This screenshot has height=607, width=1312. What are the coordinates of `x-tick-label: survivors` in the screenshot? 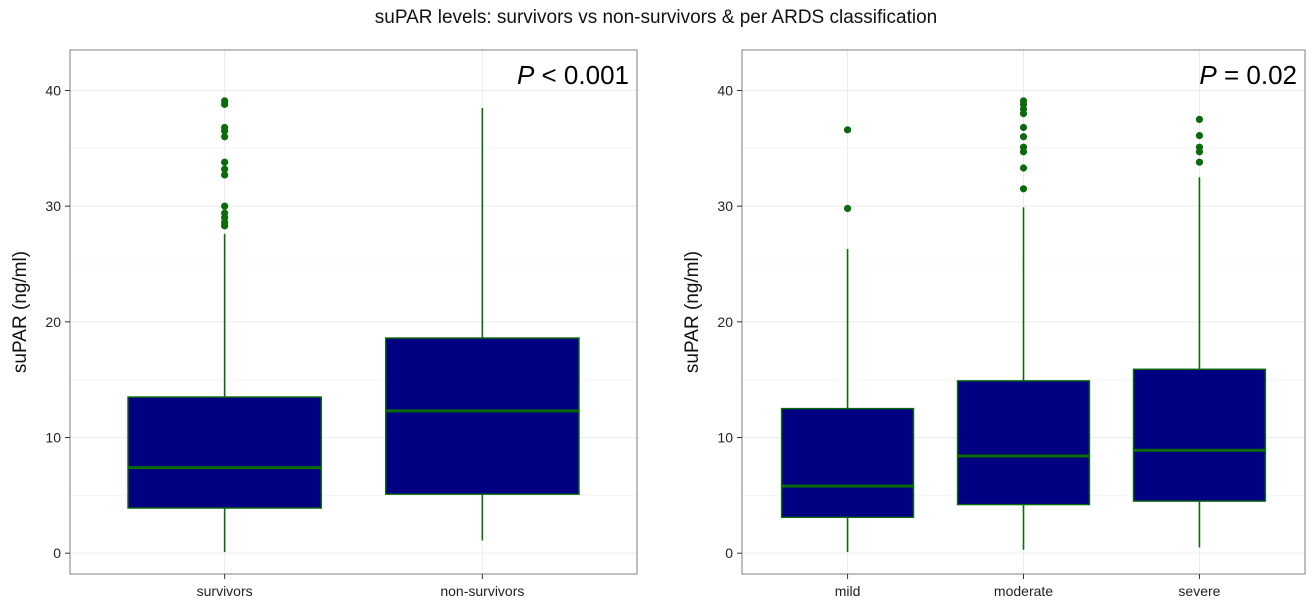 It's located at (225, 591).